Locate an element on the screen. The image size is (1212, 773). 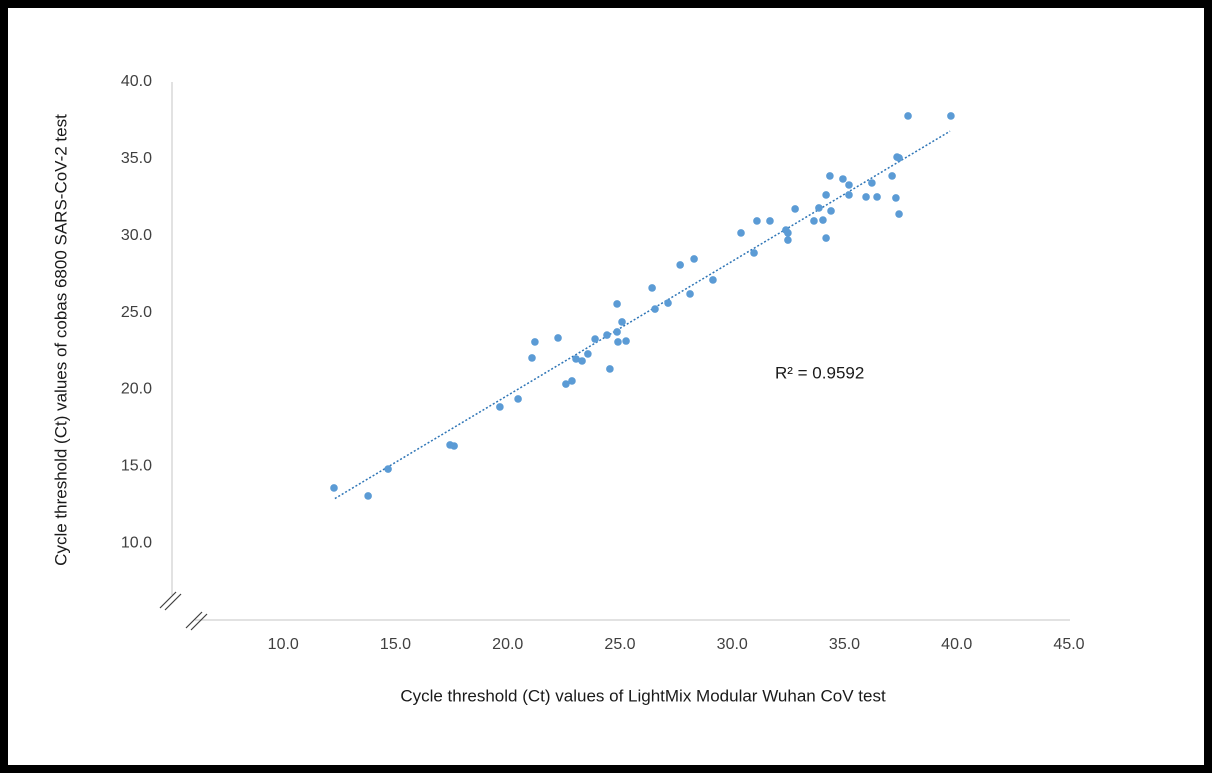
axis-break is located at coordinates (183, 611).